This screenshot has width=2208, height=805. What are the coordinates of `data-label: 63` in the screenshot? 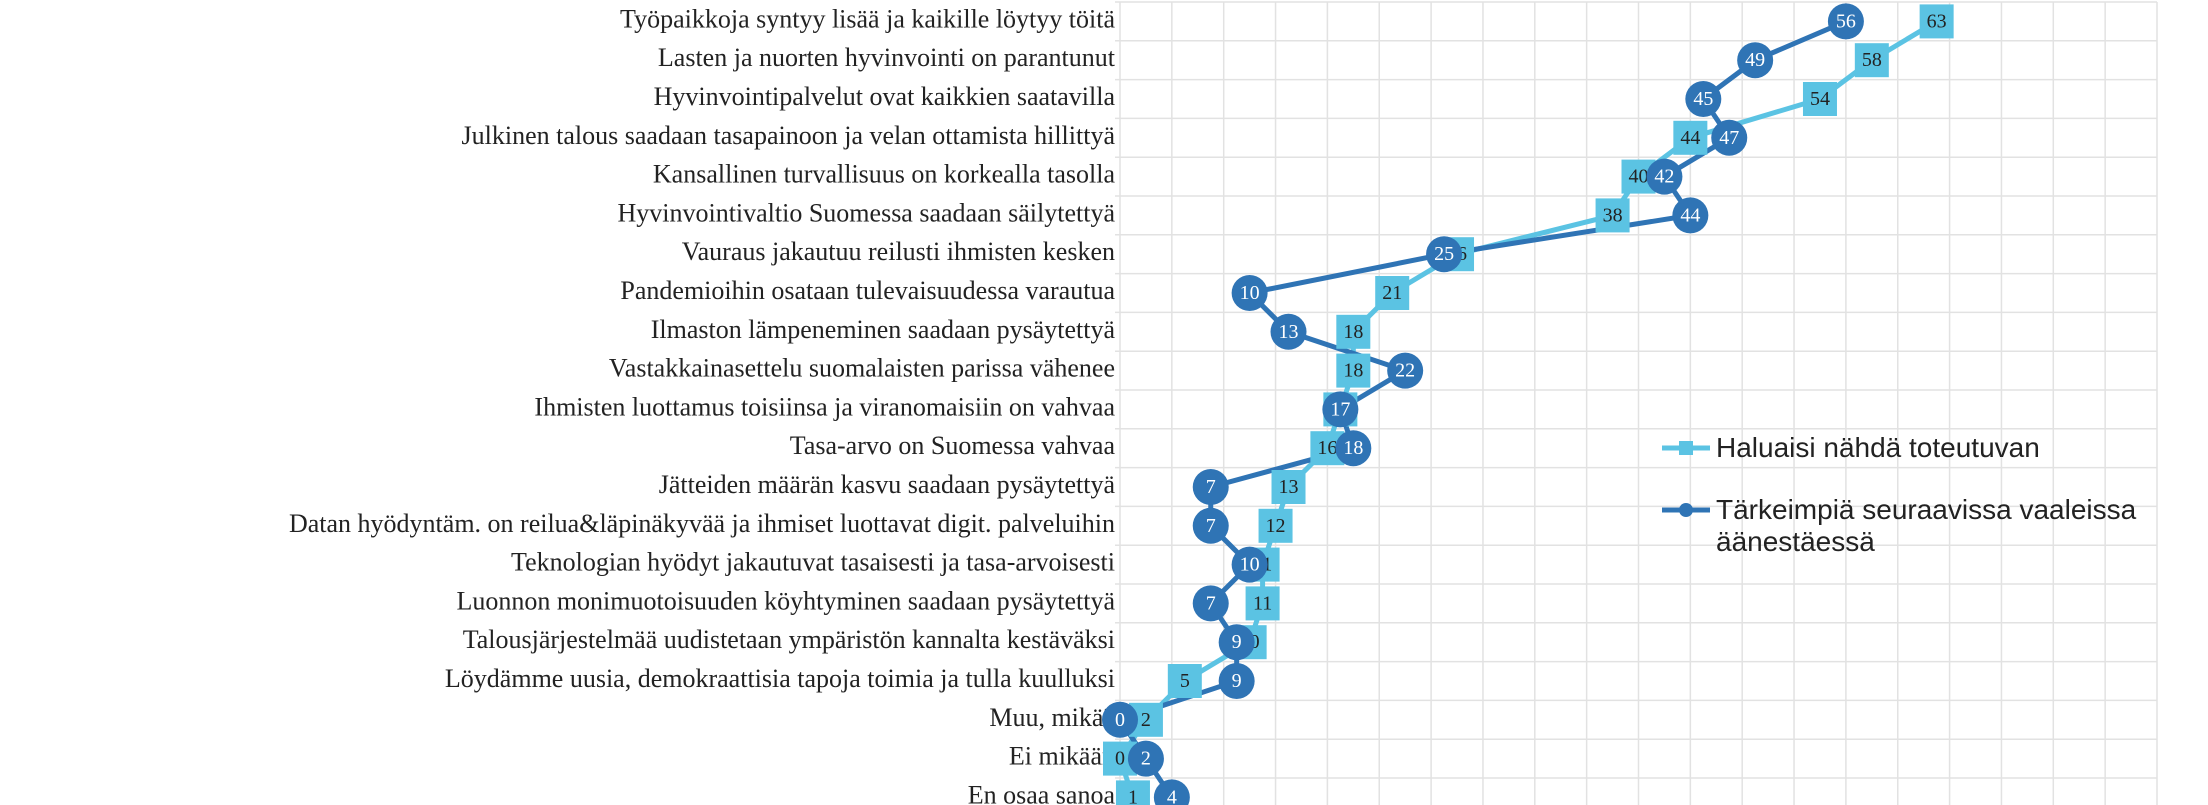 It's located at (1937, 21).